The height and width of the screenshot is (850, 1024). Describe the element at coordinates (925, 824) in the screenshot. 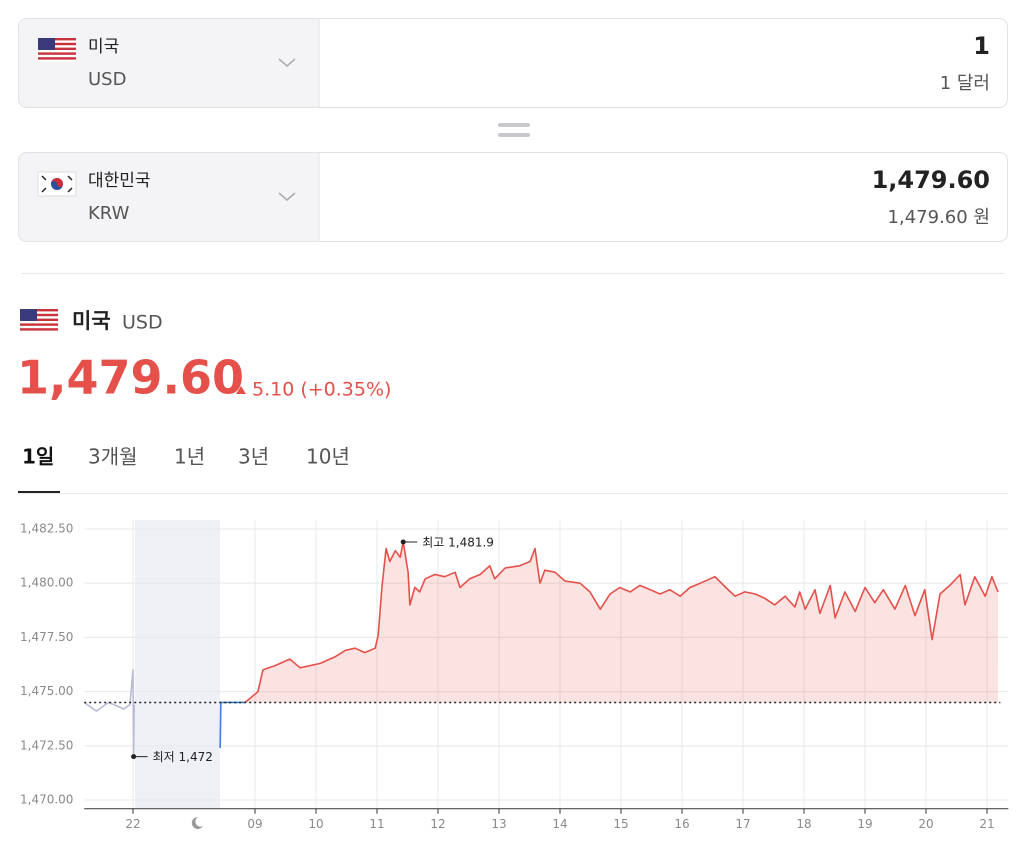

I see `x-tick-label: 20` at that location.